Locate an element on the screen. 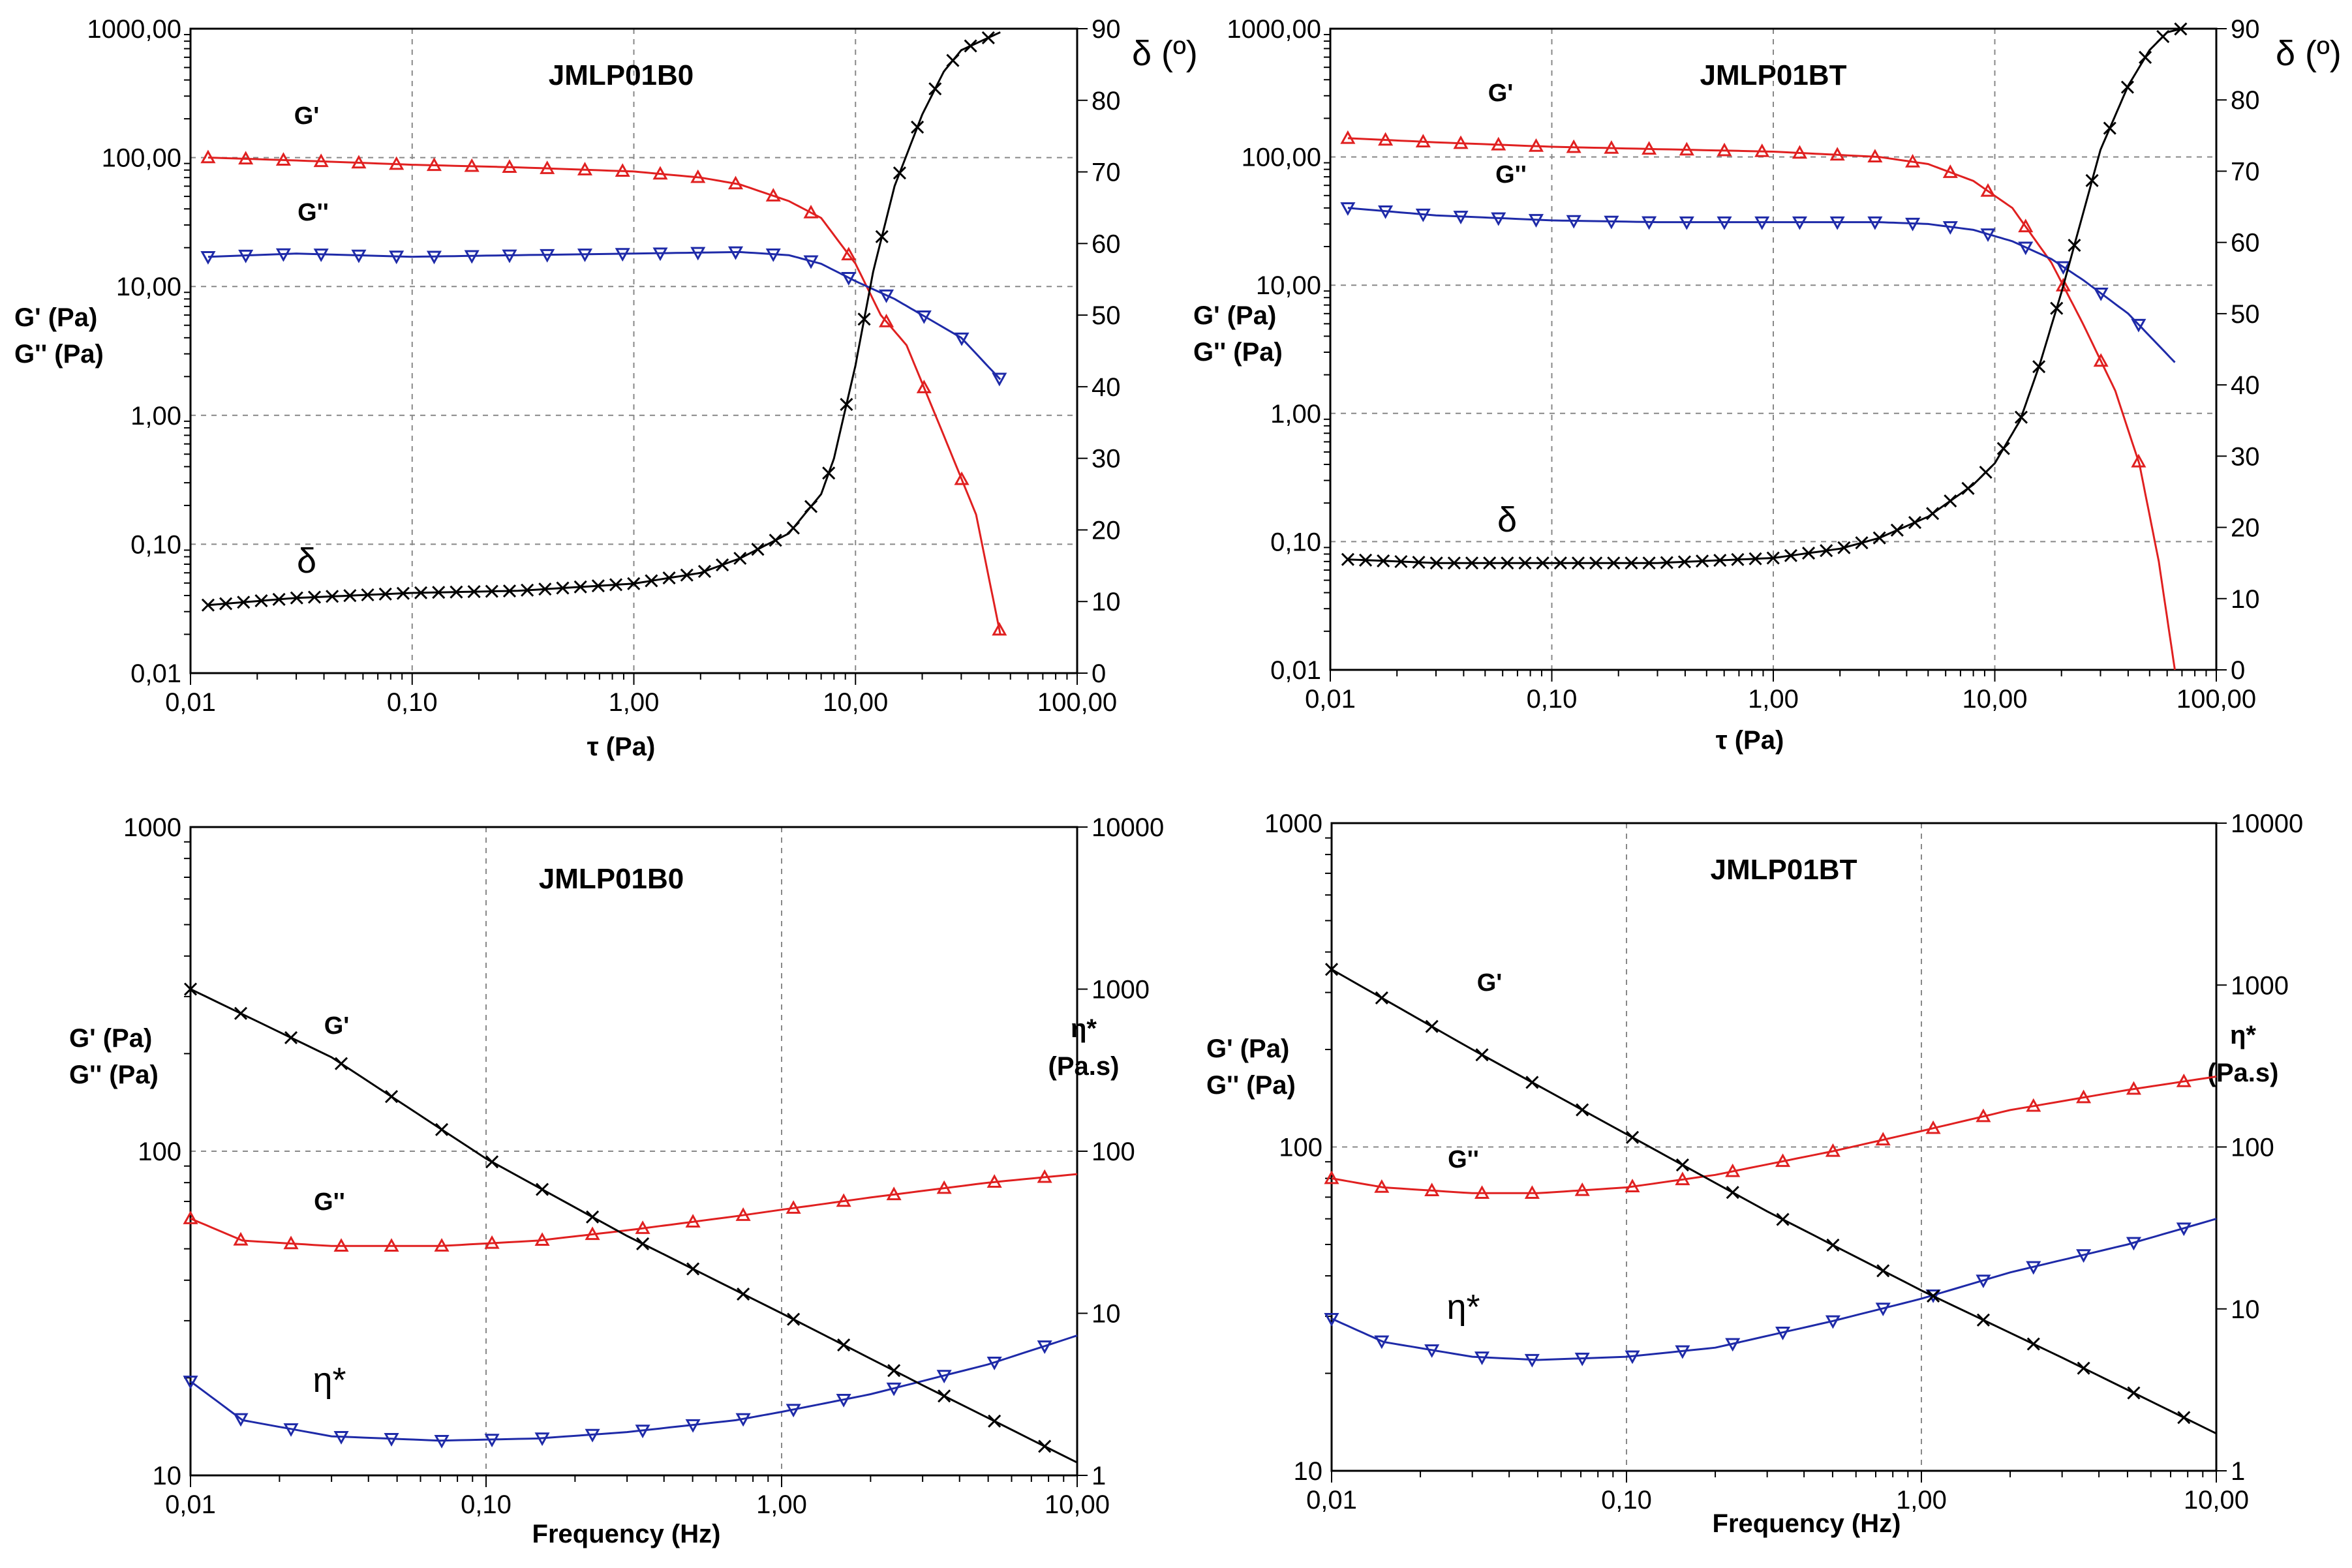 The image size is (2352, 1568). series-line-g-prime is located at coordinates (634, 1210).